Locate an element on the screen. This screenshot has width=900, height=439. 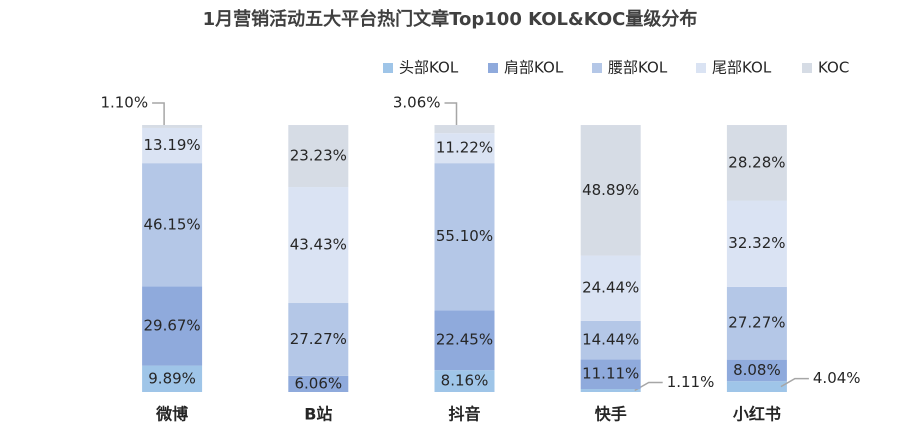
data-label: 55.10% is located at coordinates (464, 236).